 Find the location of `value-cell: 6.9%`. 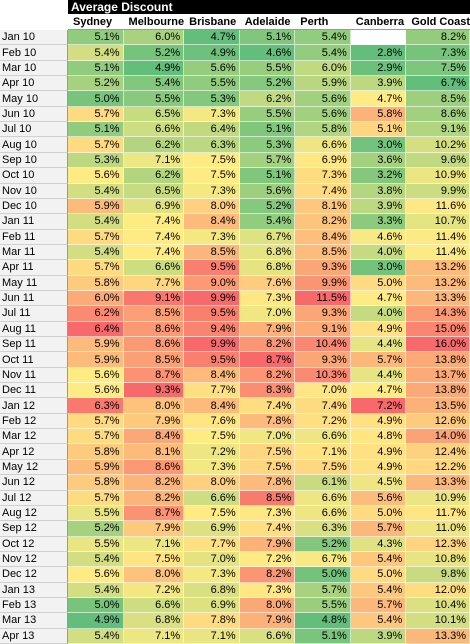

value-cell: 6.9% is located at coordinates (212, 605).